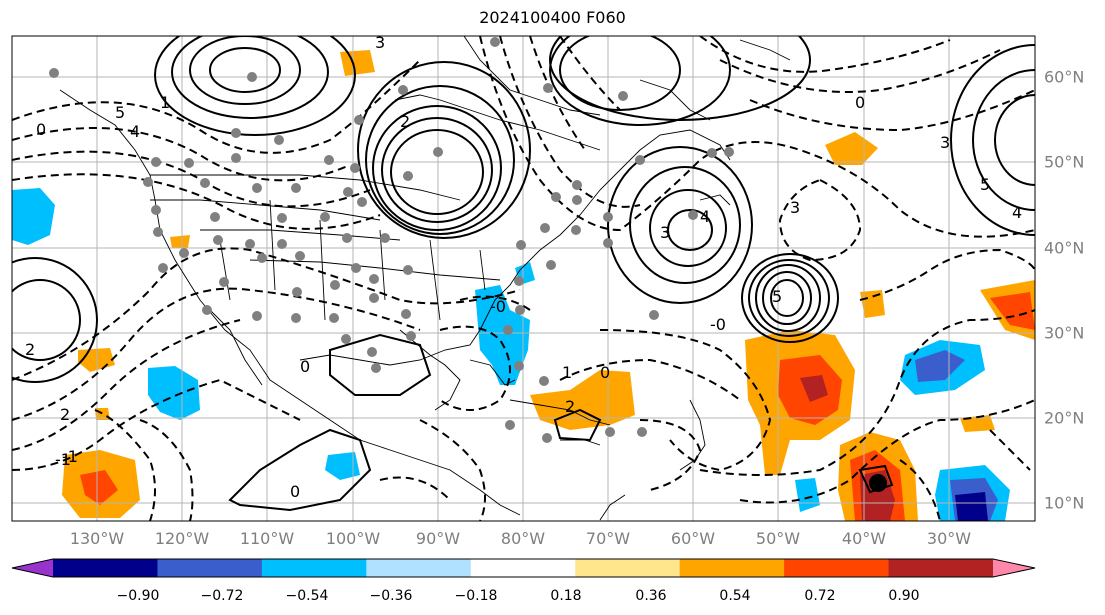  Describe the element at coordinates (566, 596) in the screenshot. I see `colorbar-label: 0.18` at that location.